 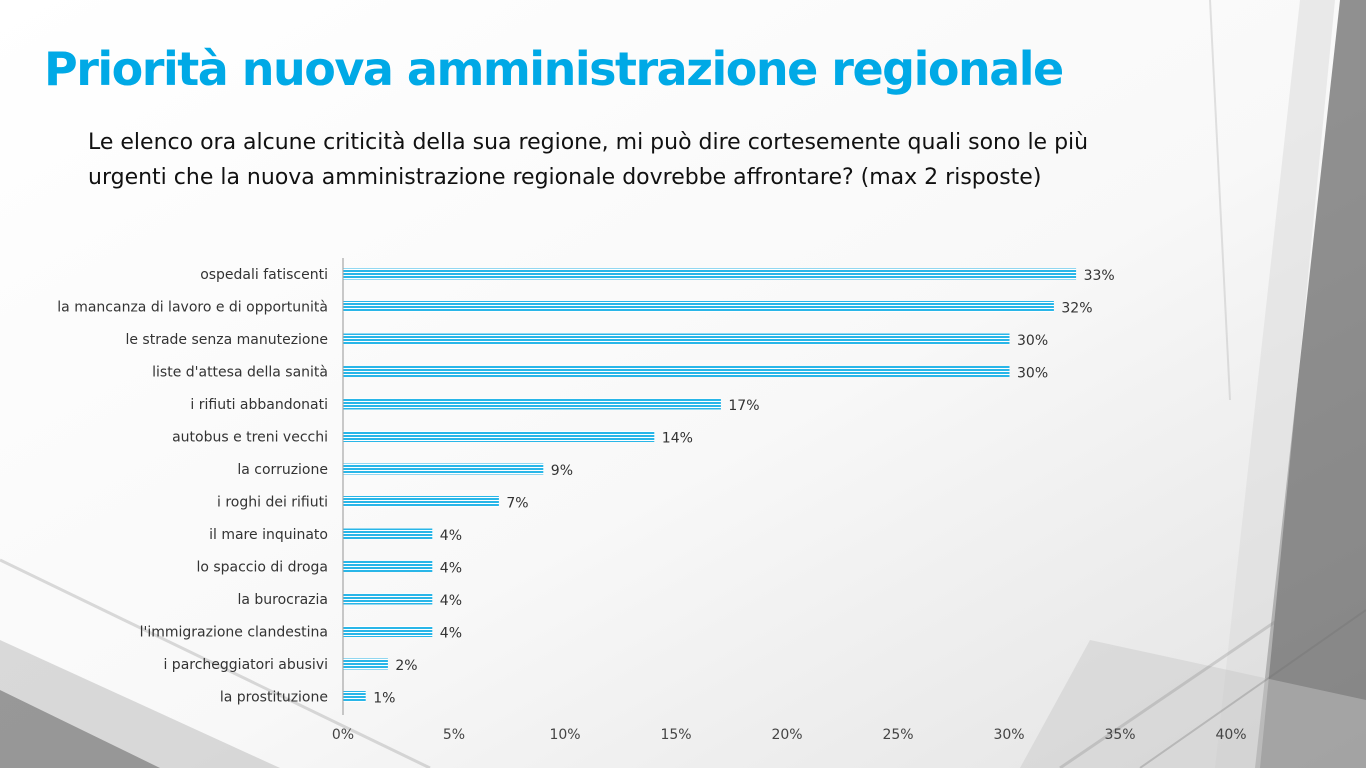 I want to click on x-tick-label: 5%, so click(x=454, y=735).